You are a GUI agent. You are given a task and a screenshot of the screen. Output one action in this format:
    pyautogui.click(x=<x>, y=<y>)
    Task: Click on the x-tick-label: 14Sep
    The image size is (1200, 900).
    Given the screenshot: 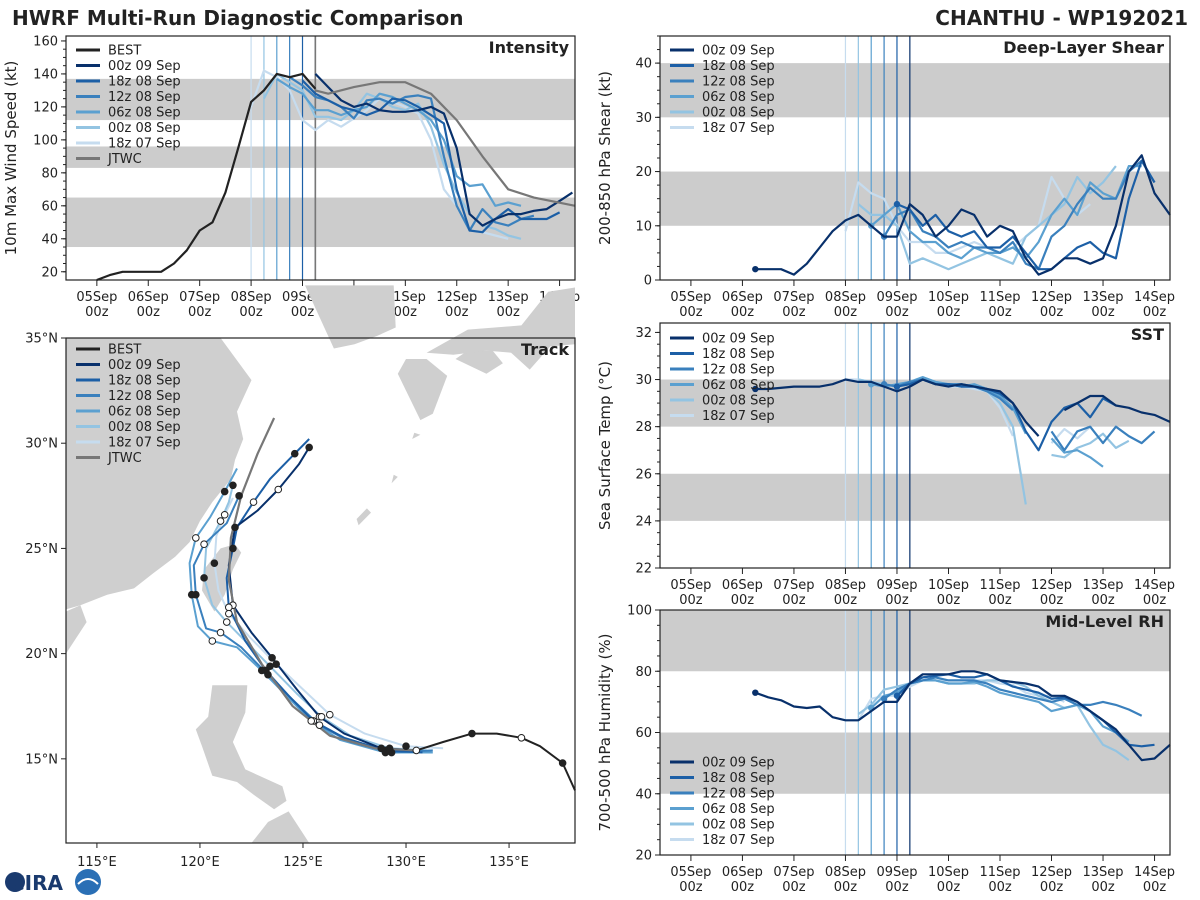 What is the action you would take?
    pyautogui.click(x=1154, y=872)
    